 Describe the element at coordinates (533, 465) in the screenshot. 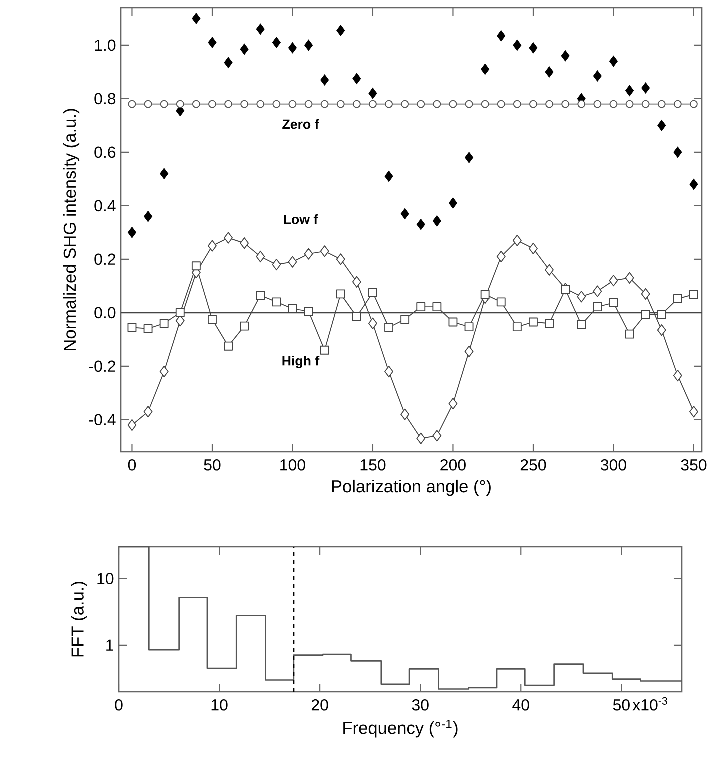

I see `x-tick-label: 250` at that location.